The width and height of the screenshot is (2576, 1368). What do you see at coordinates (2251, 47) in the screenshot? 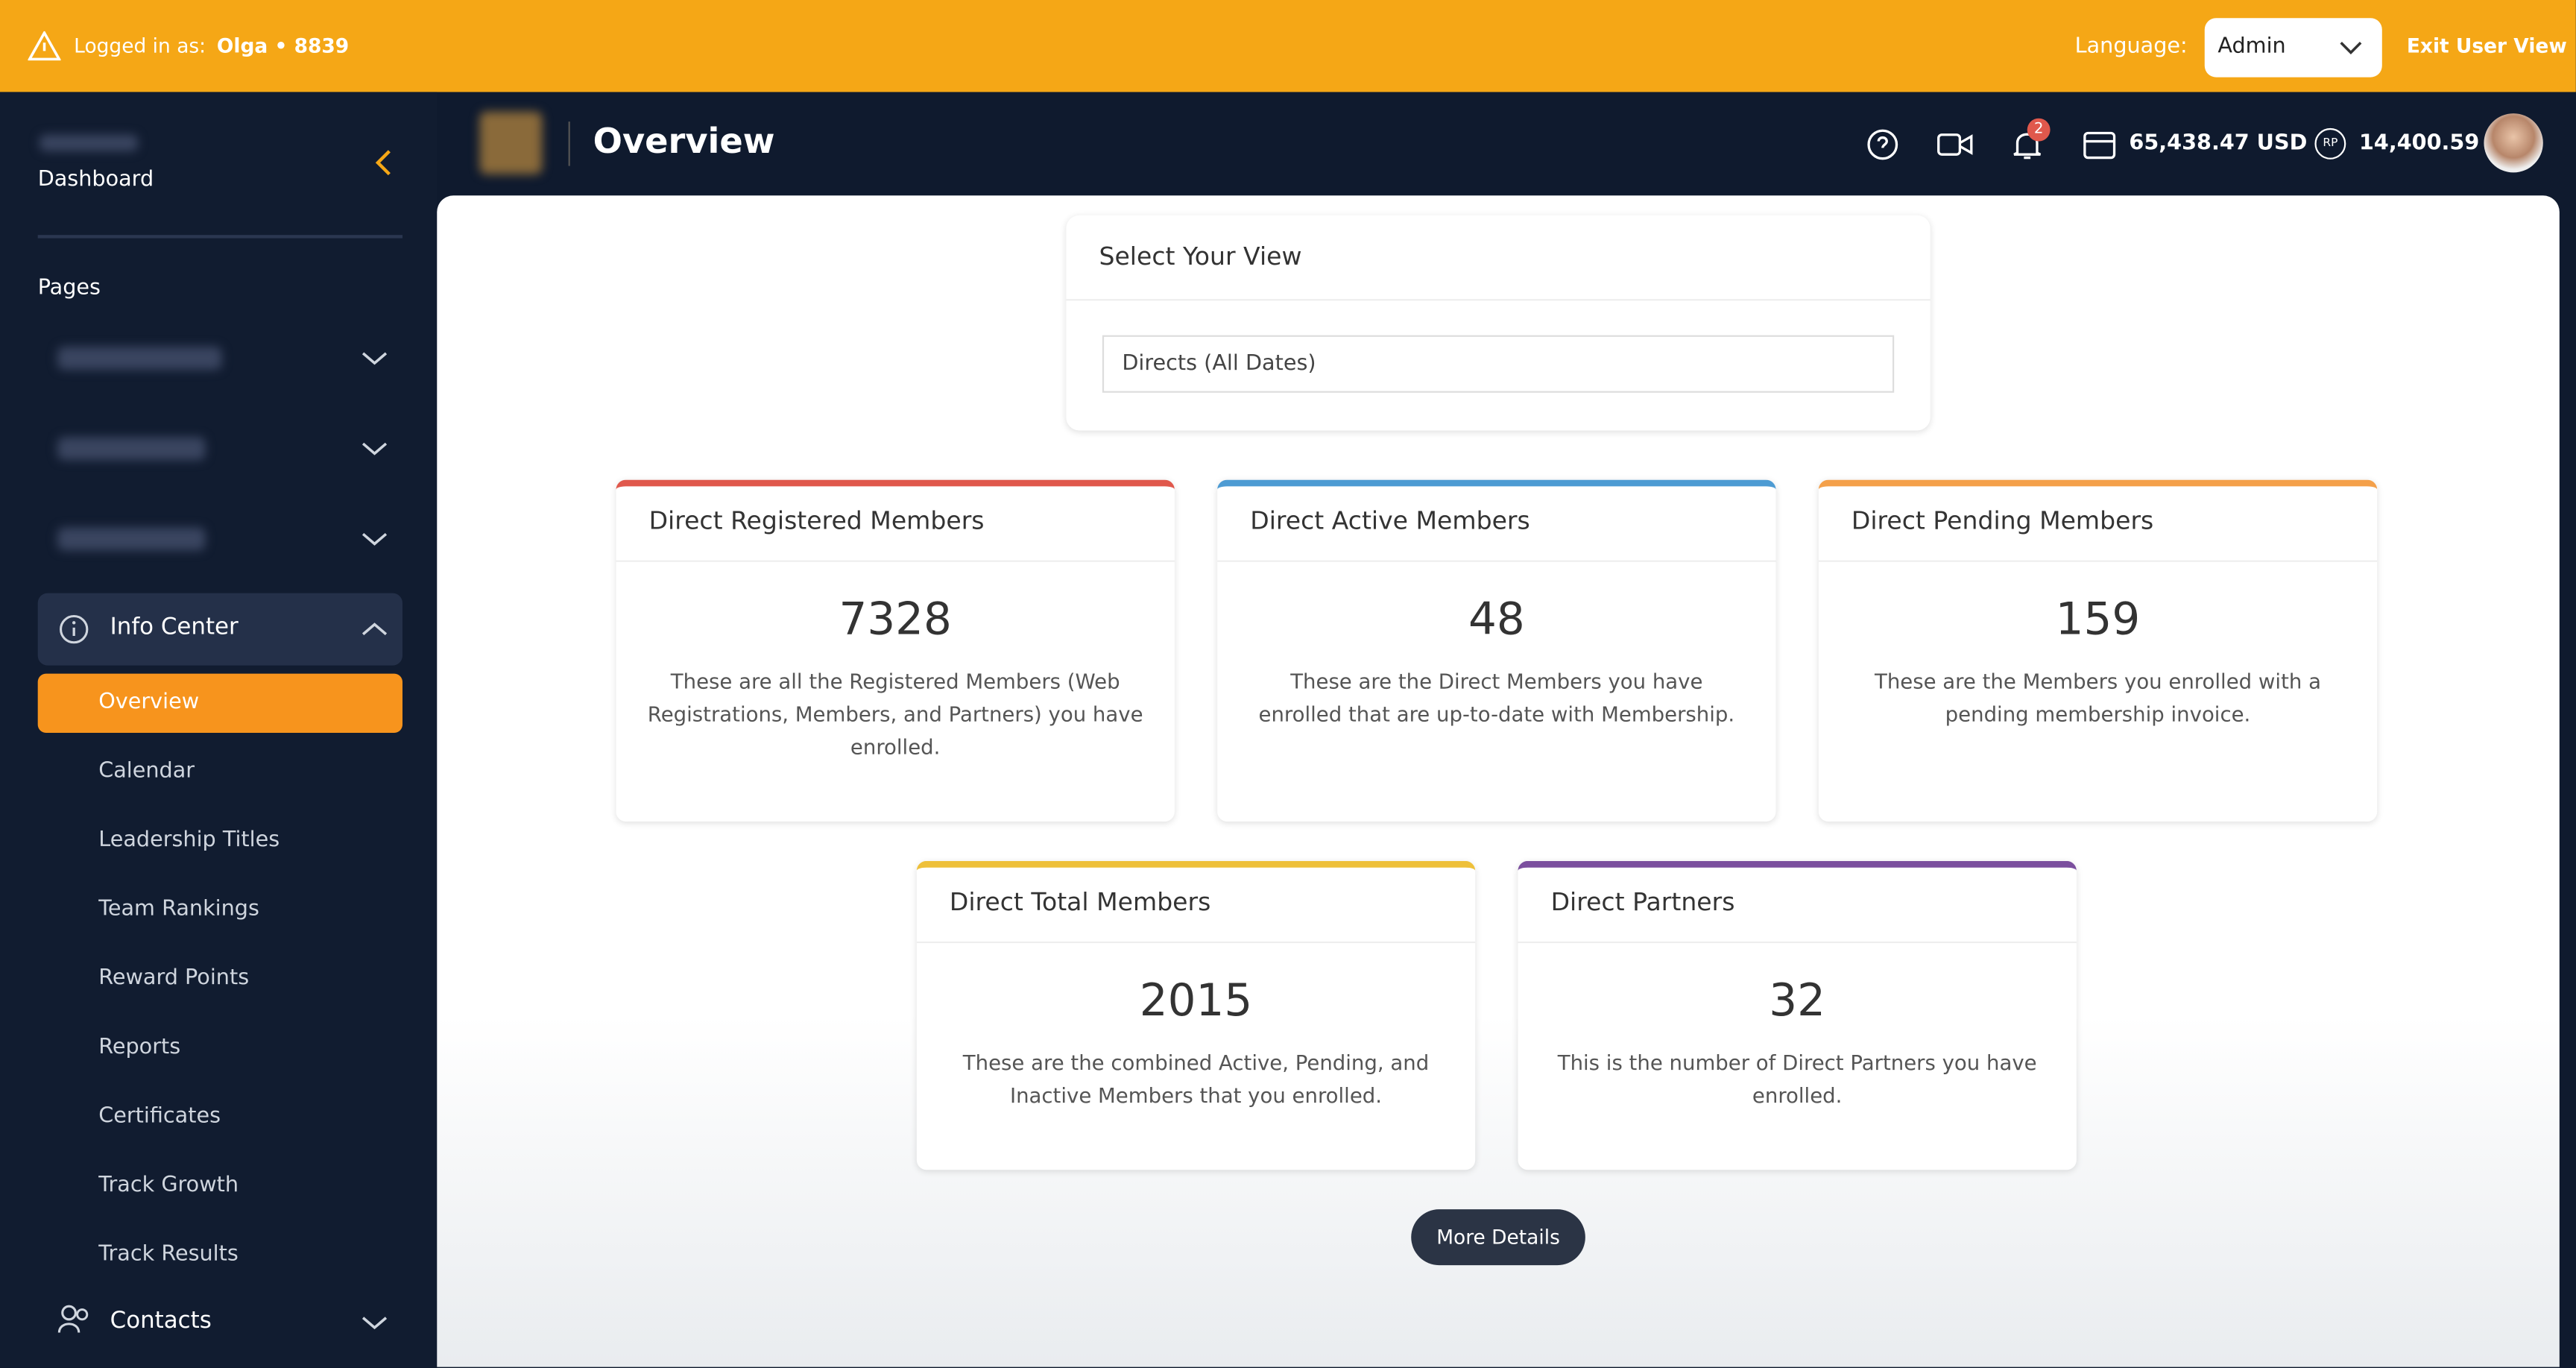
I see `language-value: Admin` at bounding box center [2251, 47].